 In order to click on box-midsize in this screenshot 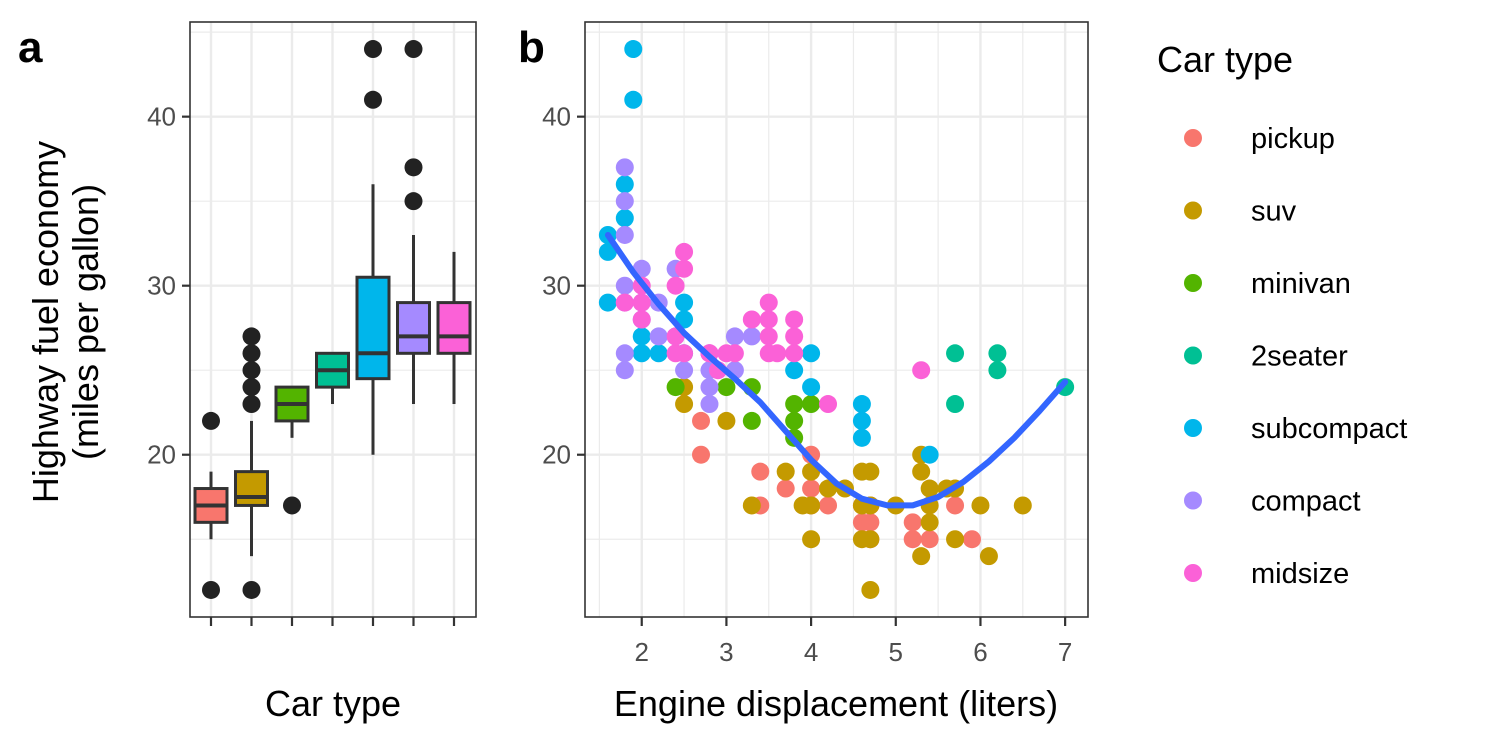, I will do `click(454, 328)`.